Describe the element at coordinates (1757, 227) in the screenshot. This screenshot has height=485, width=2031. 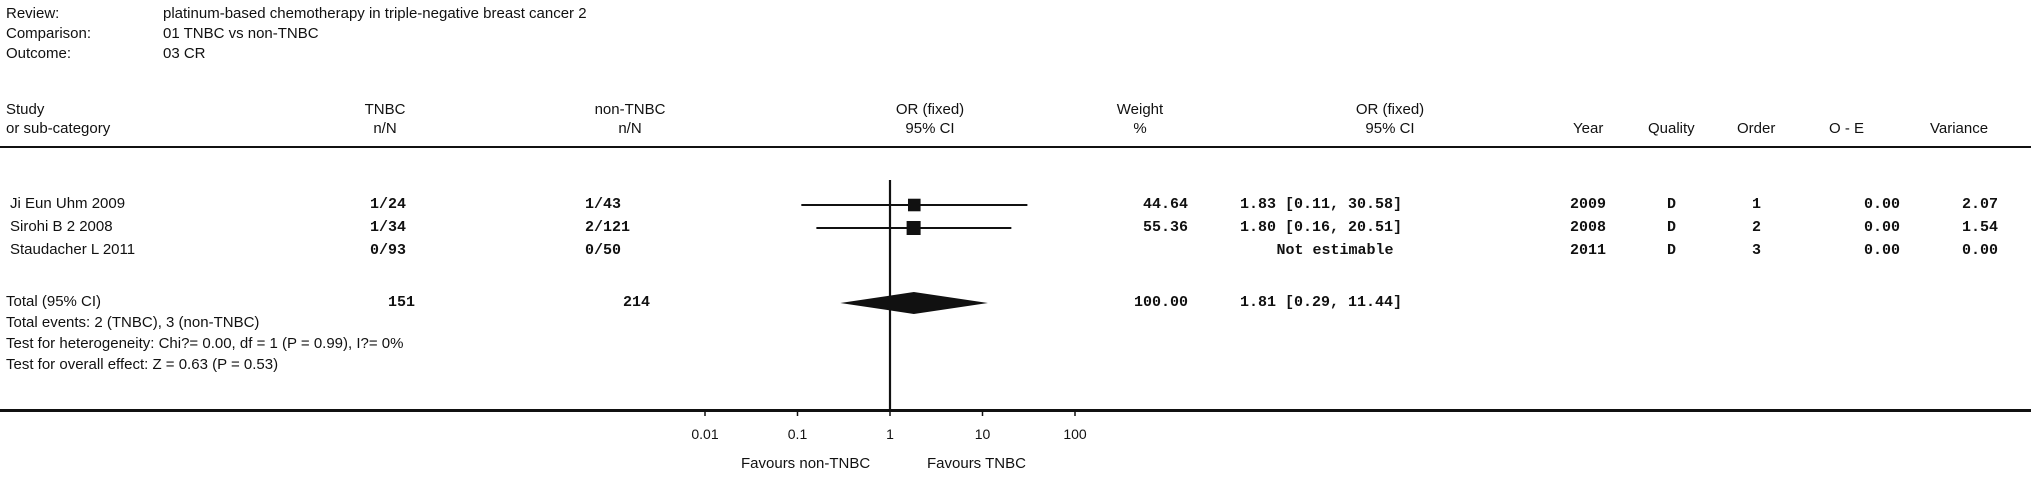
I see `row-order: 2` at that location.